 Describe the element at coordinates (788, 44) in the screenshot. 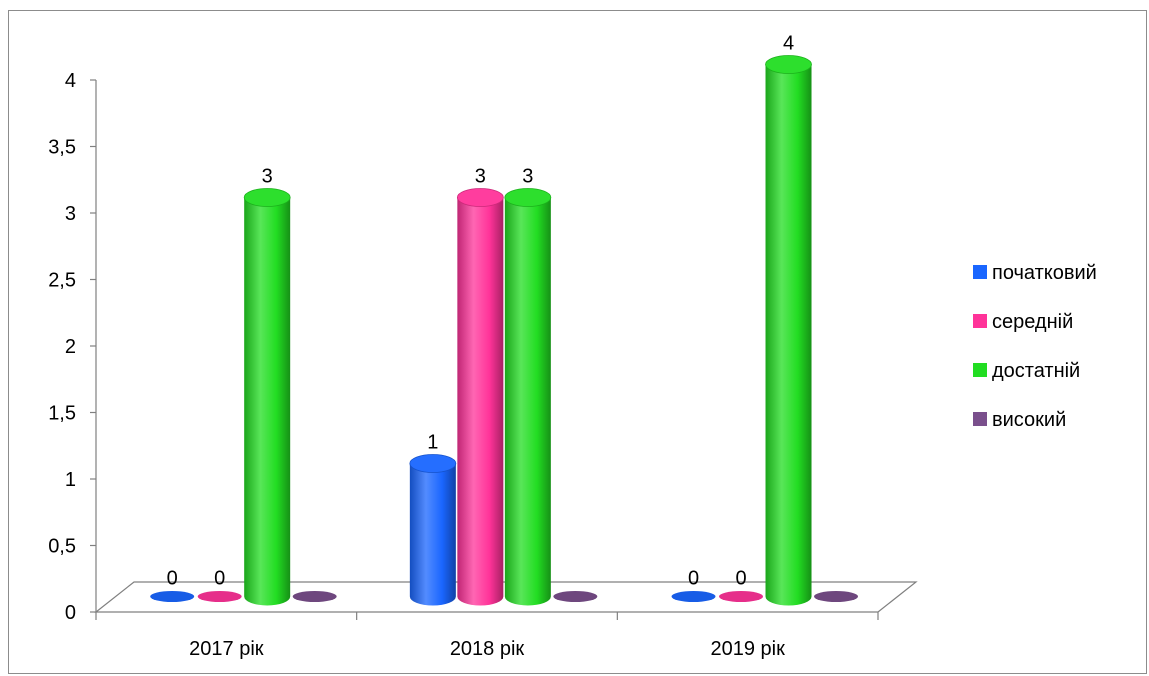

I see `data-label: 4` at that location.